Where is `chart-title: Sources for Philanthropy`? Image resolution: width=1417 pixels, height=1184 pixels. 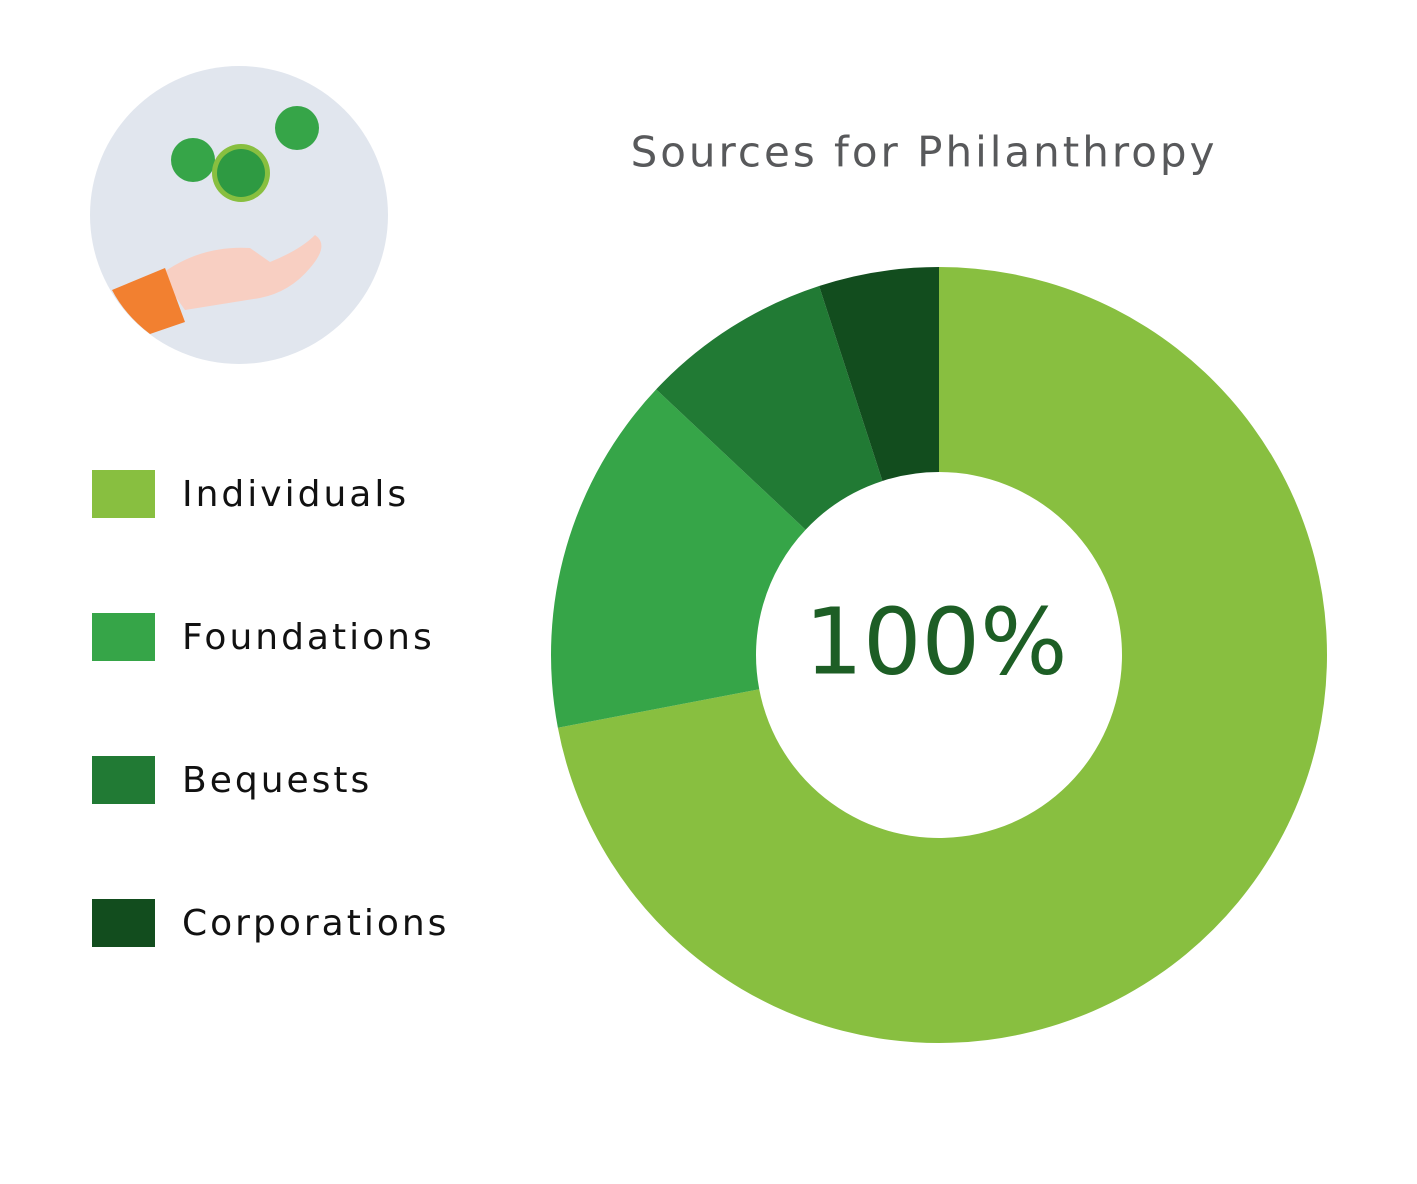 chart-title: Sources for Philanthropy is located at coordinates (924, 152).